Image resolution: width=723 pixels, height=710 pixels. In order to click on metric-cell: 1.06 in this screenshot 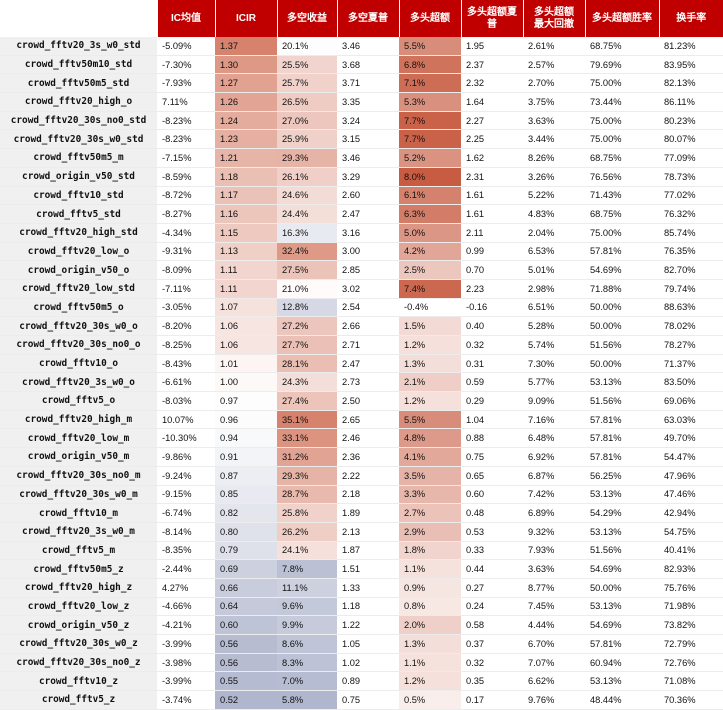, I will do `click(246, 326)`.